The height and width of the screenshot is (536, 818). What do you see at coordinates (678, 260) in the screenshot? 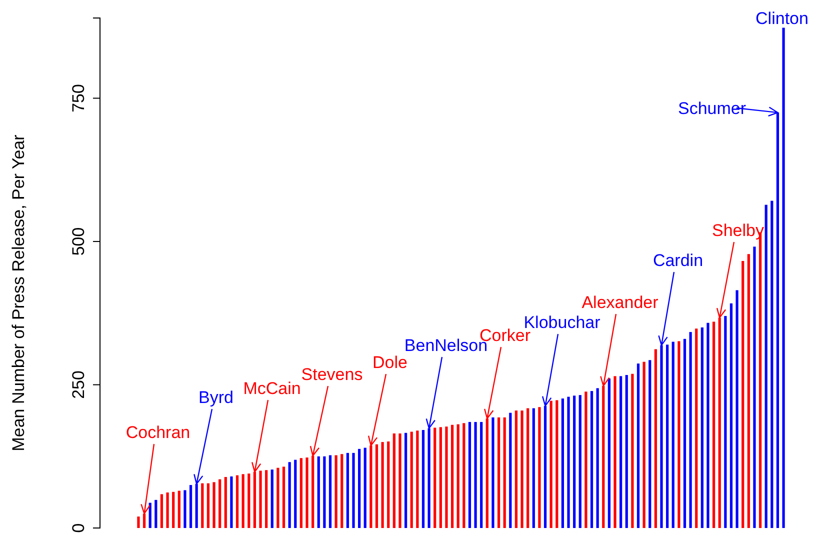
I see `annotation: Cardin` at bounding box center [678, 260].